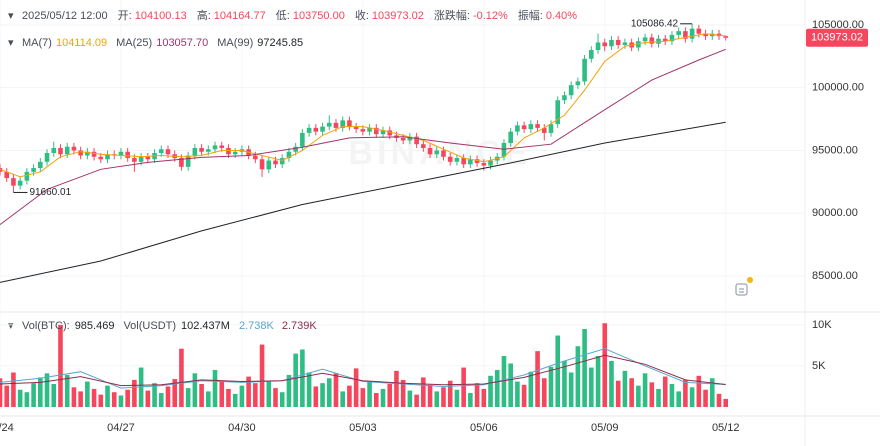  What do you see at coordinates (242, 428) in the screenshot?
I see `x-tick-label: 04/30` at bounding box center [242, 428].